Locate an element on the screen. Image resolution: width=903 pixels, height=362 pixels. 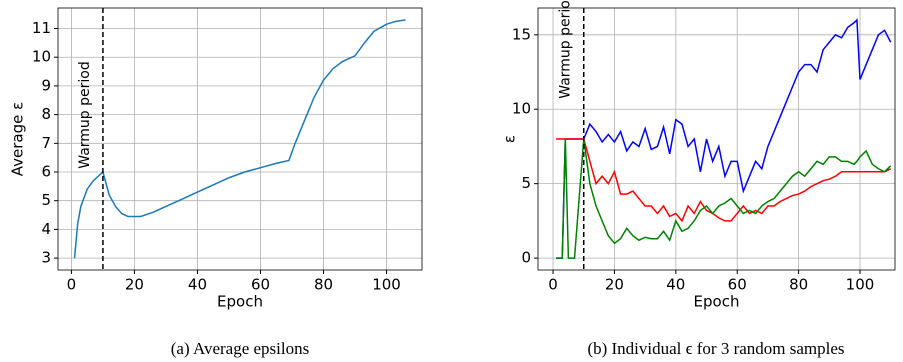
y-axis-label: ε is located at coordinates (510, 139).